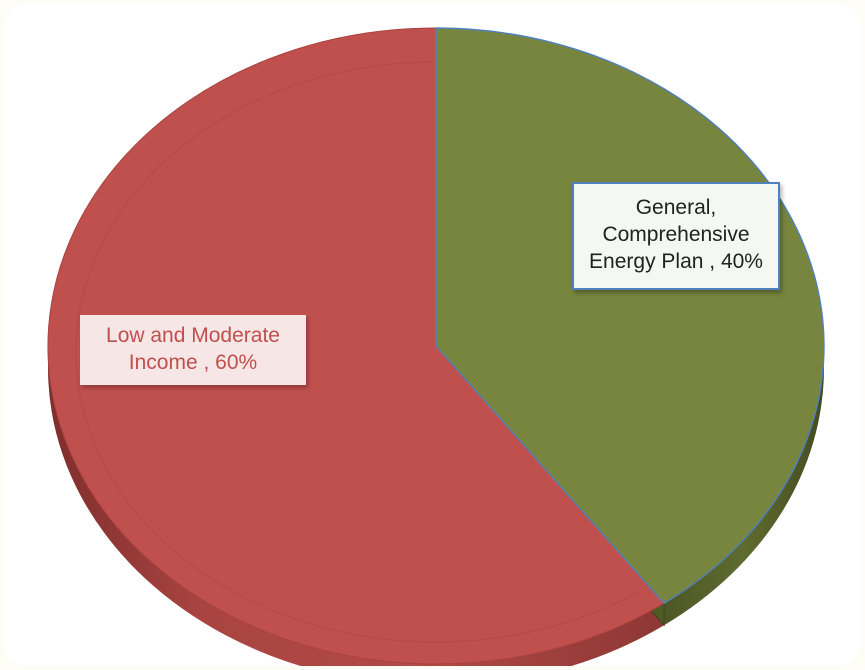 This screenshot has height=670, width=865. What do you see at coordinates (676, 236) in the screenshot?
I see `slice-label-general-comprehensive: General, Comprehensive Energy Plan , 40%` at bounding box center [676, 236].